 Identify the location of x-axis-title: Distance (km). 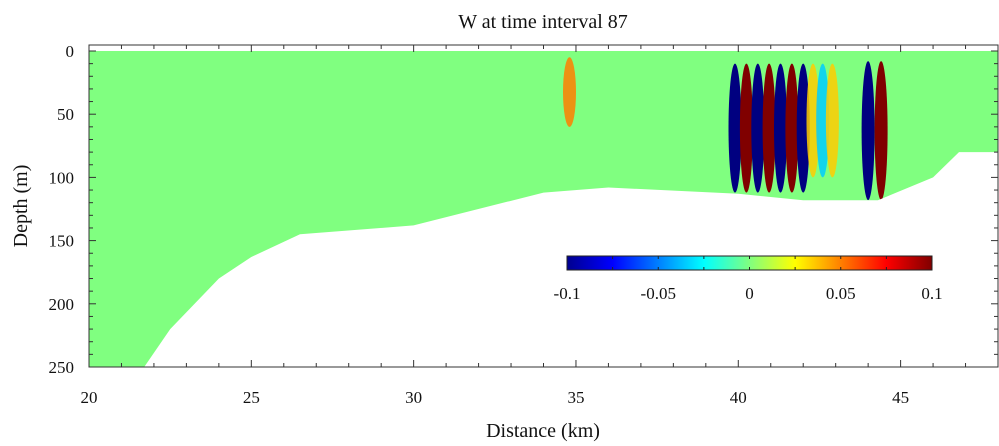
(543, 431).